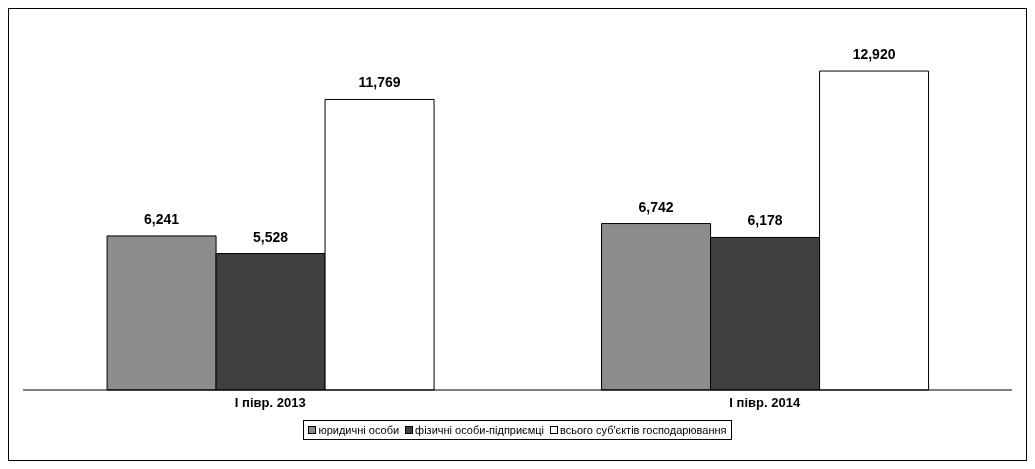  I want to click on data-label: 12,920, so click(874, 54).